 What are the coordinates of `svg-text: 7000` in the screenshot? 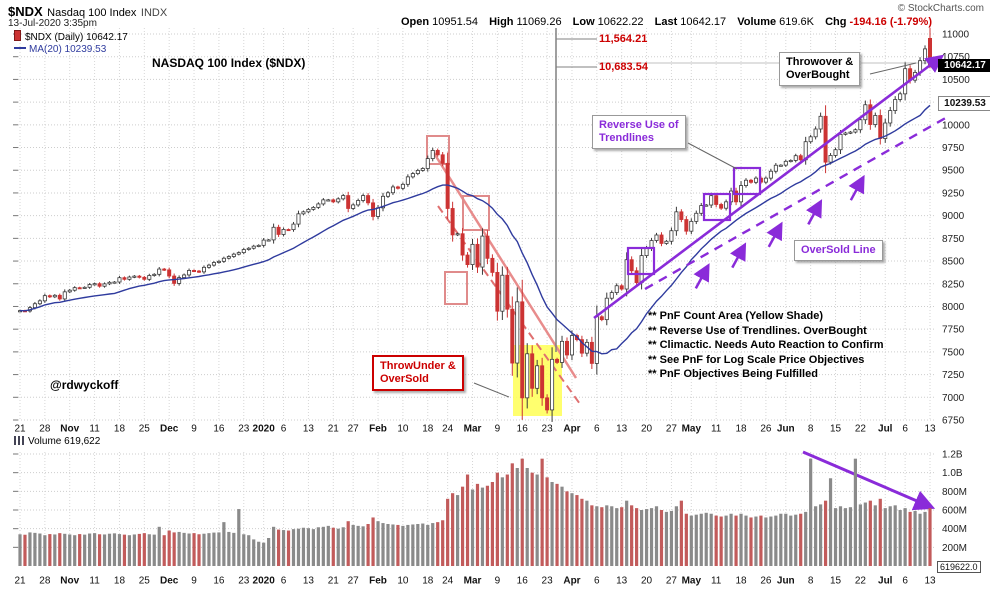 It's located at (953, 398).